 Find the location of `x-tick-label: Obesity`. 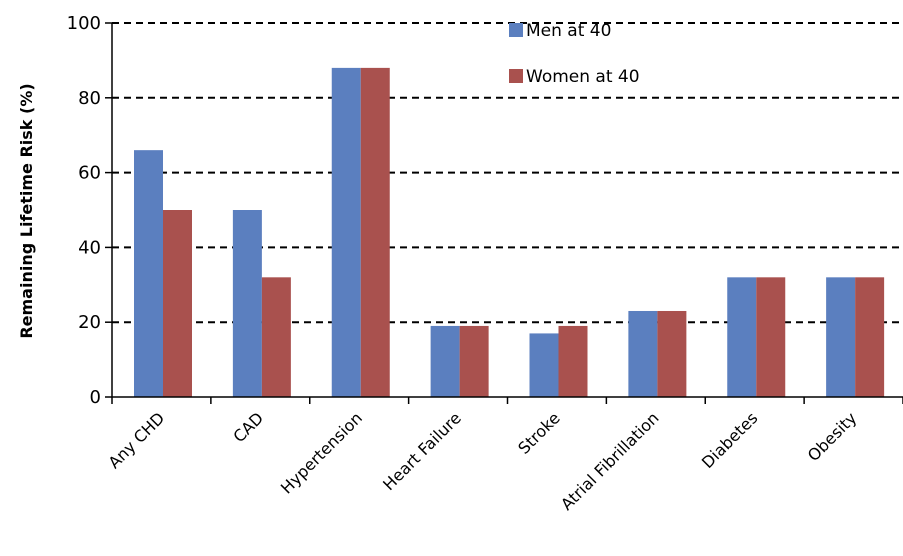

x-tick-label: Obesity is located at coordinates (832, 436).